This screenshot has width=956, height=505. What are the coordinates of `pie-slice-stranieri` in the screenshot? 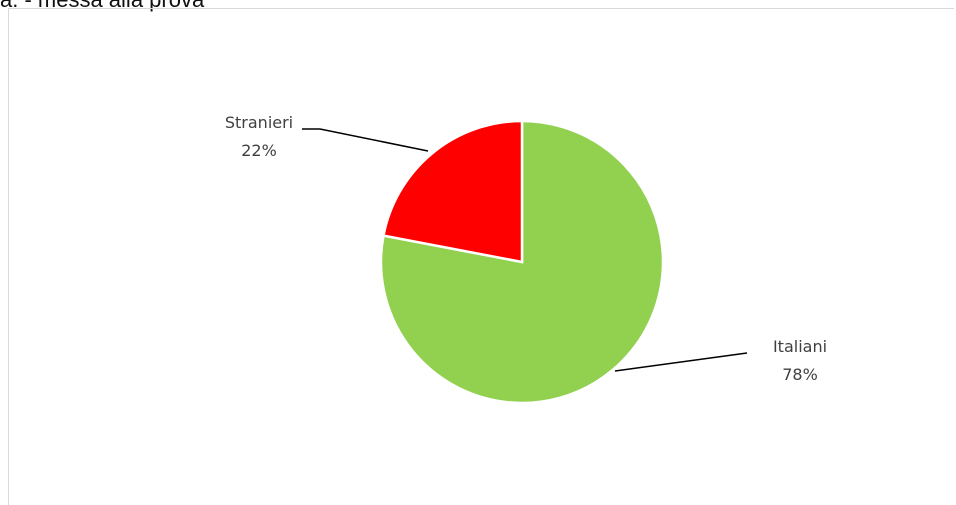 It's located at (453, 191).